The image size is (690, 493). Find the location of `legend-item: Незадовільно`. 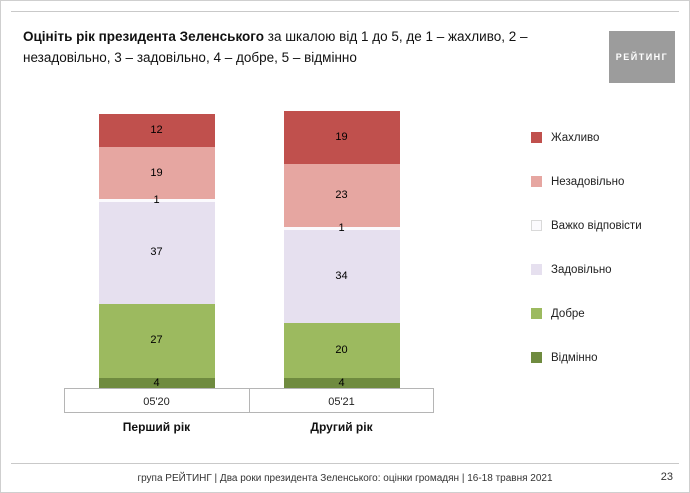

legend-item: Незадовільно is located at coordinates (586, 181).